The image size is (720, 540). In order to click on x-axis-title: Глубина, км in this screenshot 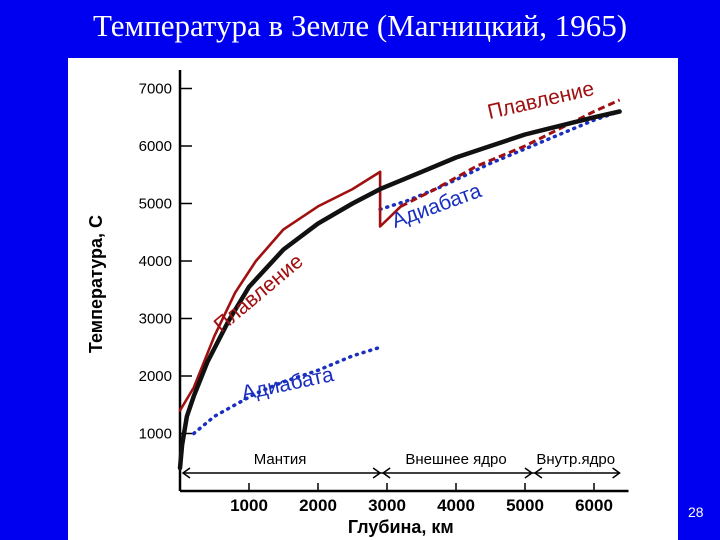, I will do `click(401, 527)`.